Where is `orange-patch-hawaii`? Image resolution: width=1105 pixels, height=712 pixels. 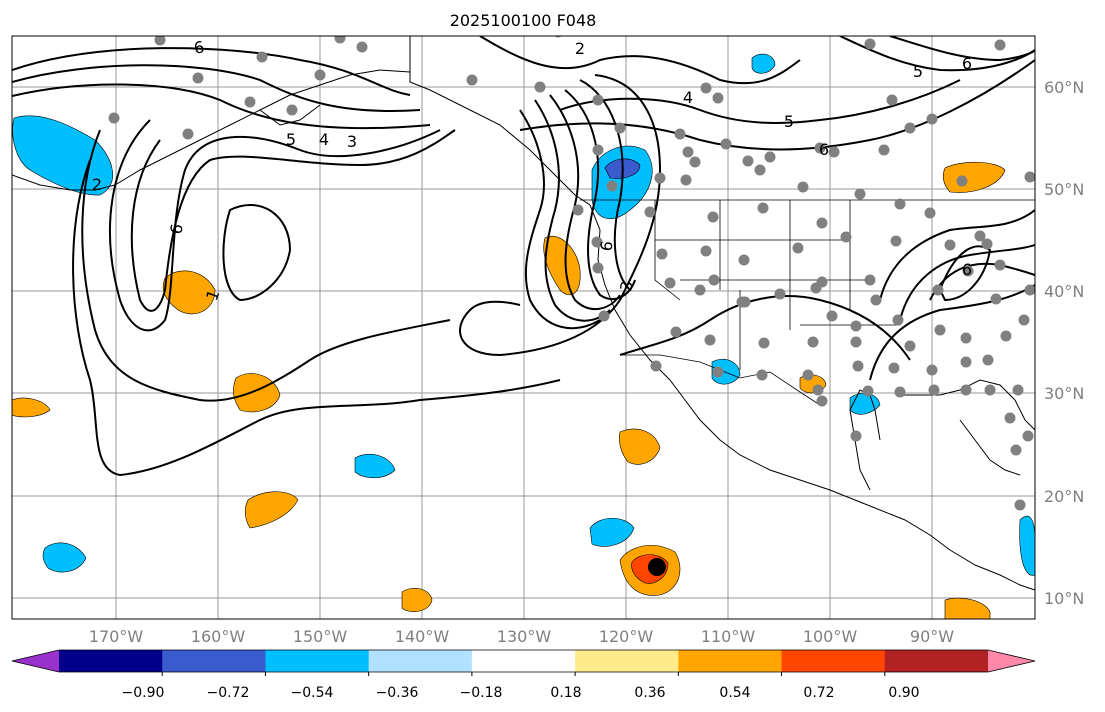 orange-patch-hawaii is located at coordinates (417, 600).